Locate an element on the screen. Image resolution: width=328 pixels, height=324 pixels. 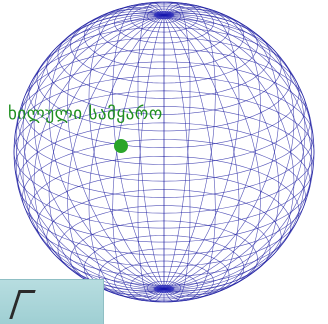
point-label: ხილული სამყარო is located at coordinates (85, 114).